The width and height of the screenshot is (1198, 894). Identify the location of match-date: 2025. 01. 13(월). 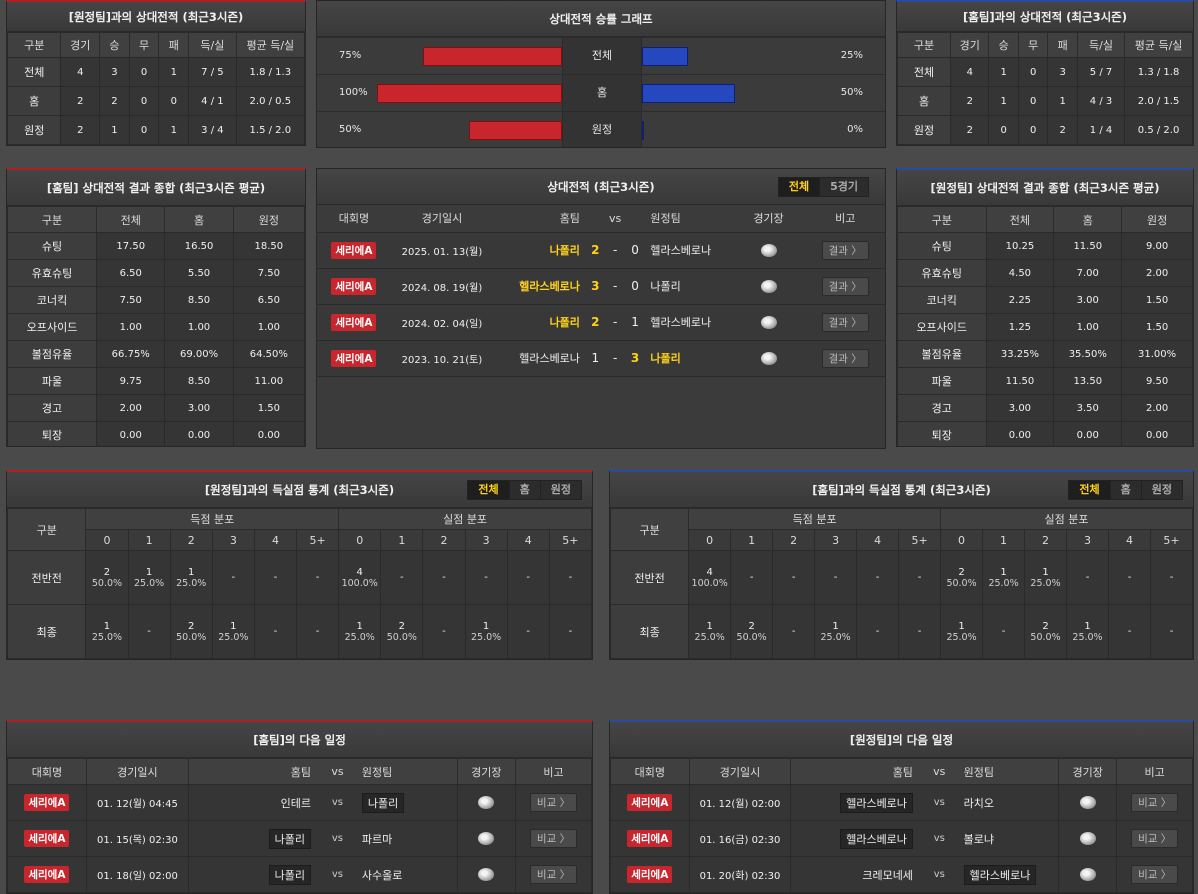
(442, 250).